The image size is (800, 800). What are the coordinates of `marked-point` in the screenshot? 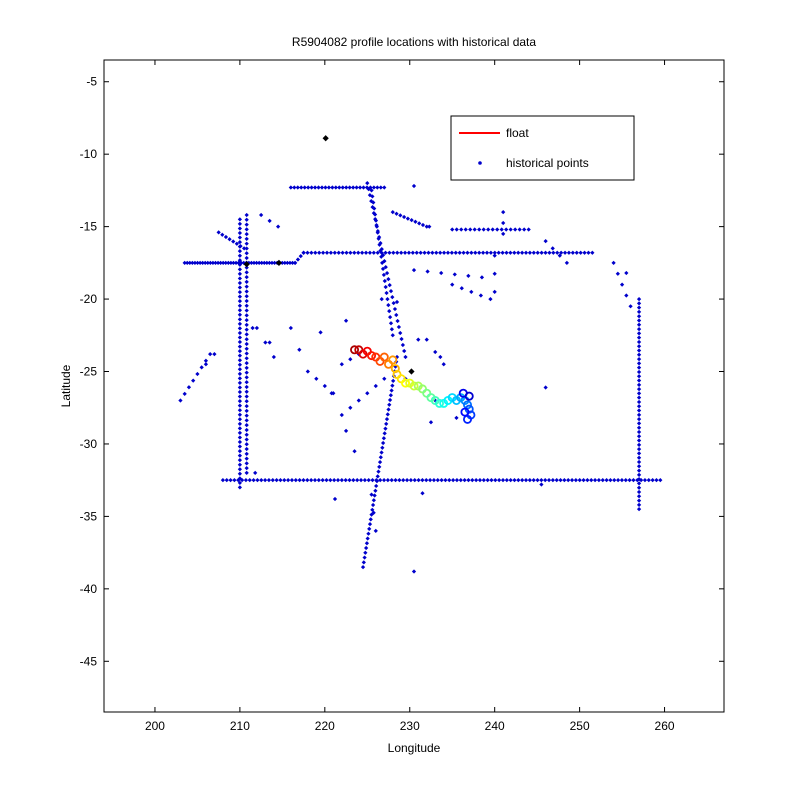 It's located at (279, 262).